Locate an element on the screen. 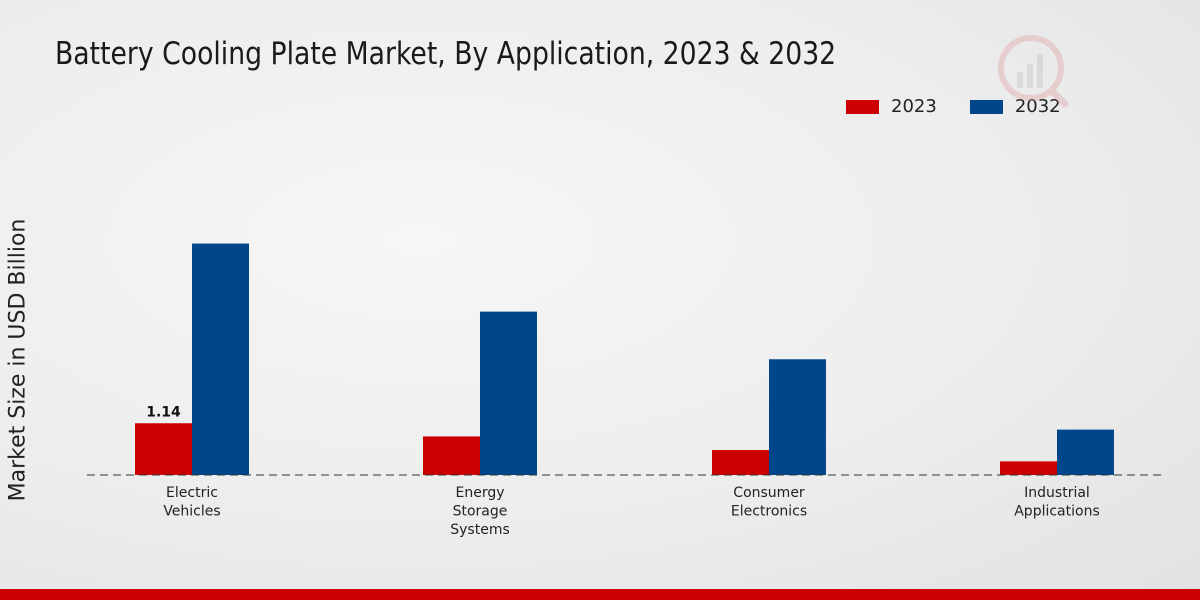 Image resolution: width=1200 pixels, height=600 pixels. logo-icon is located at coordinates (1033, 71).